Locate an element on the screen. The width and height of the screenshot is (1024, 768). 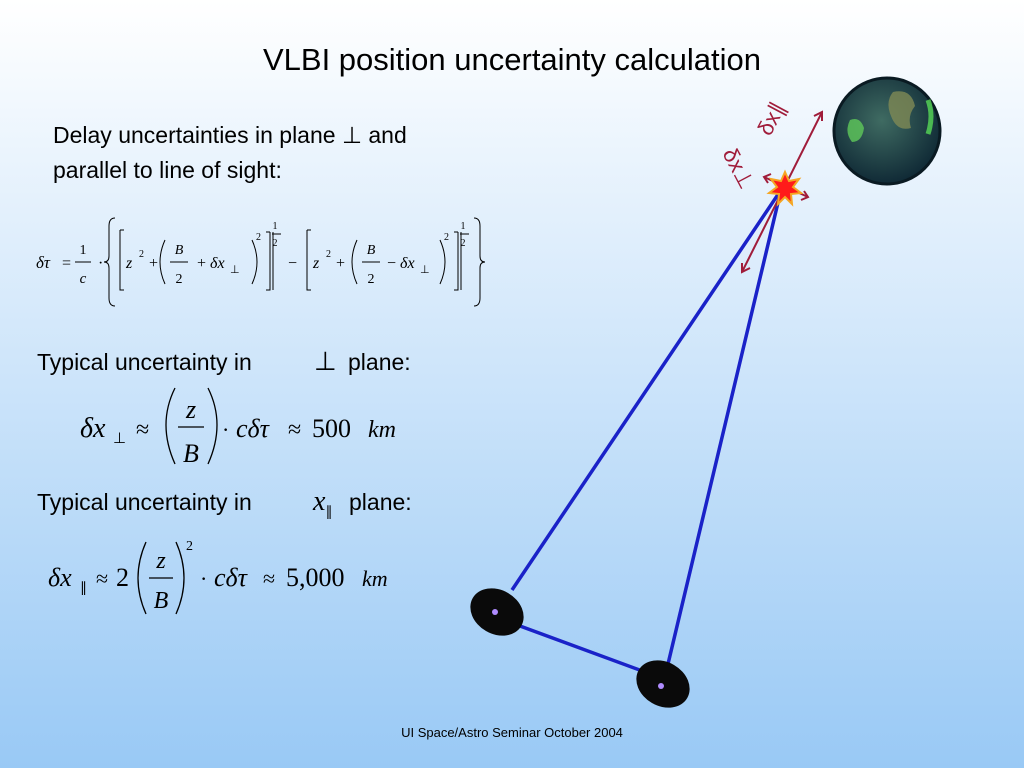
section-symbol: x is located at coordinates (319, 501).